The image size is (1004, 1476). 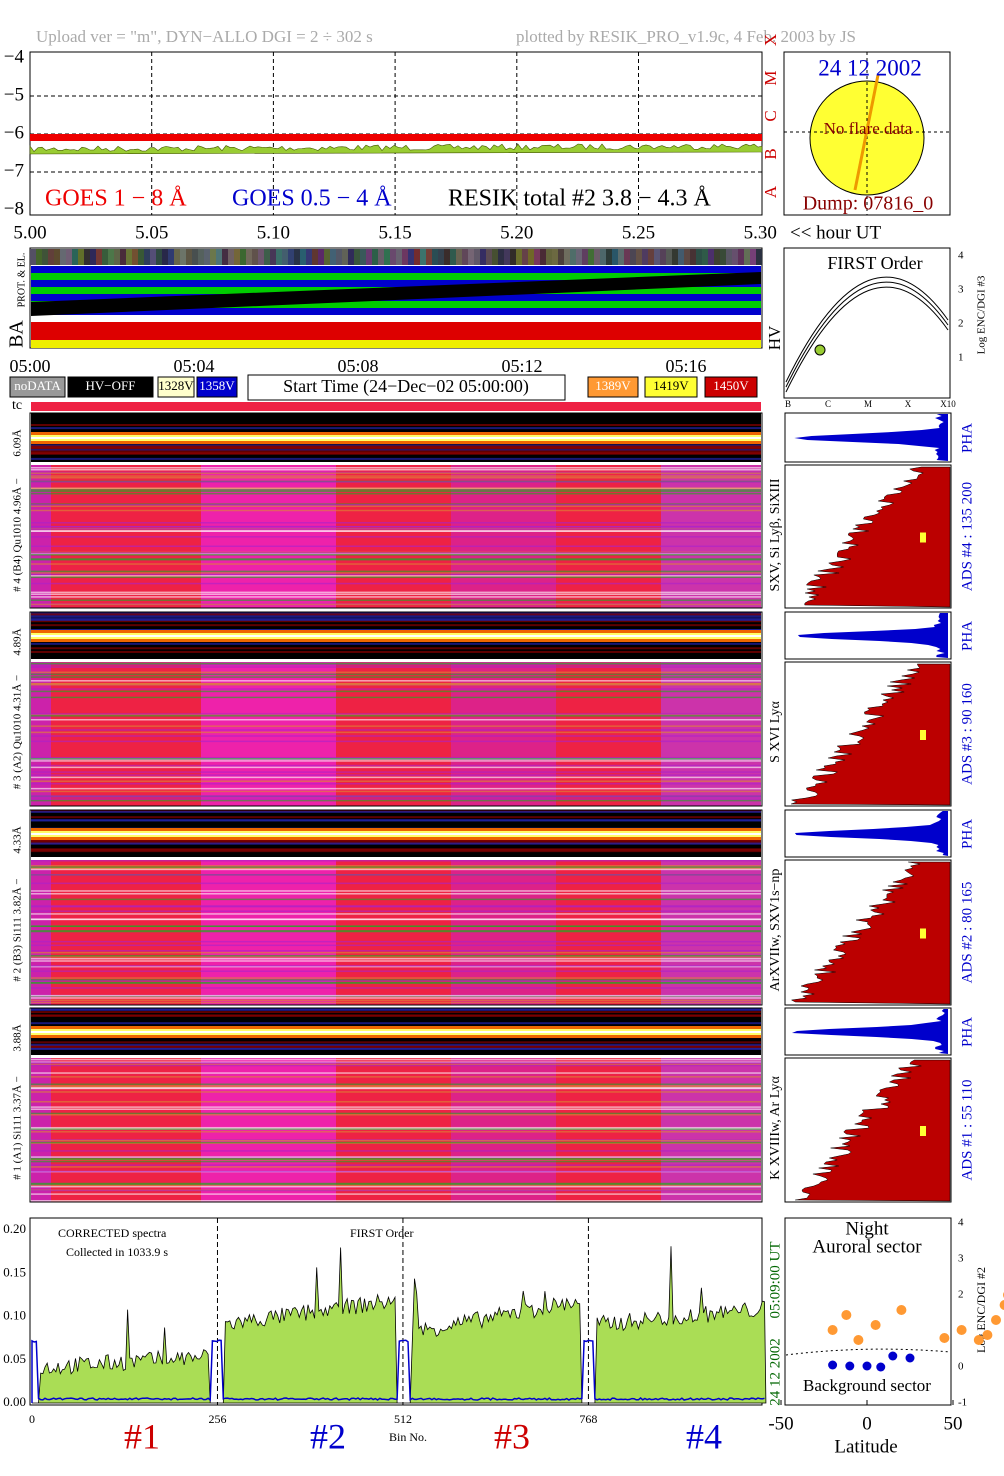 What do you see at coordinates (393, 734) in the screenshot?
I see `spec-block` at bounding box center [393, 734].